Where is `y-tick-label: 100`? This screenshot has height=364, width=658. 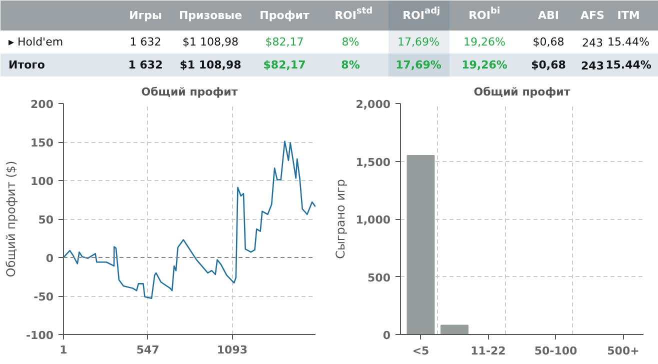 y-tick-label: 100 is located at coordinates (42, 181).